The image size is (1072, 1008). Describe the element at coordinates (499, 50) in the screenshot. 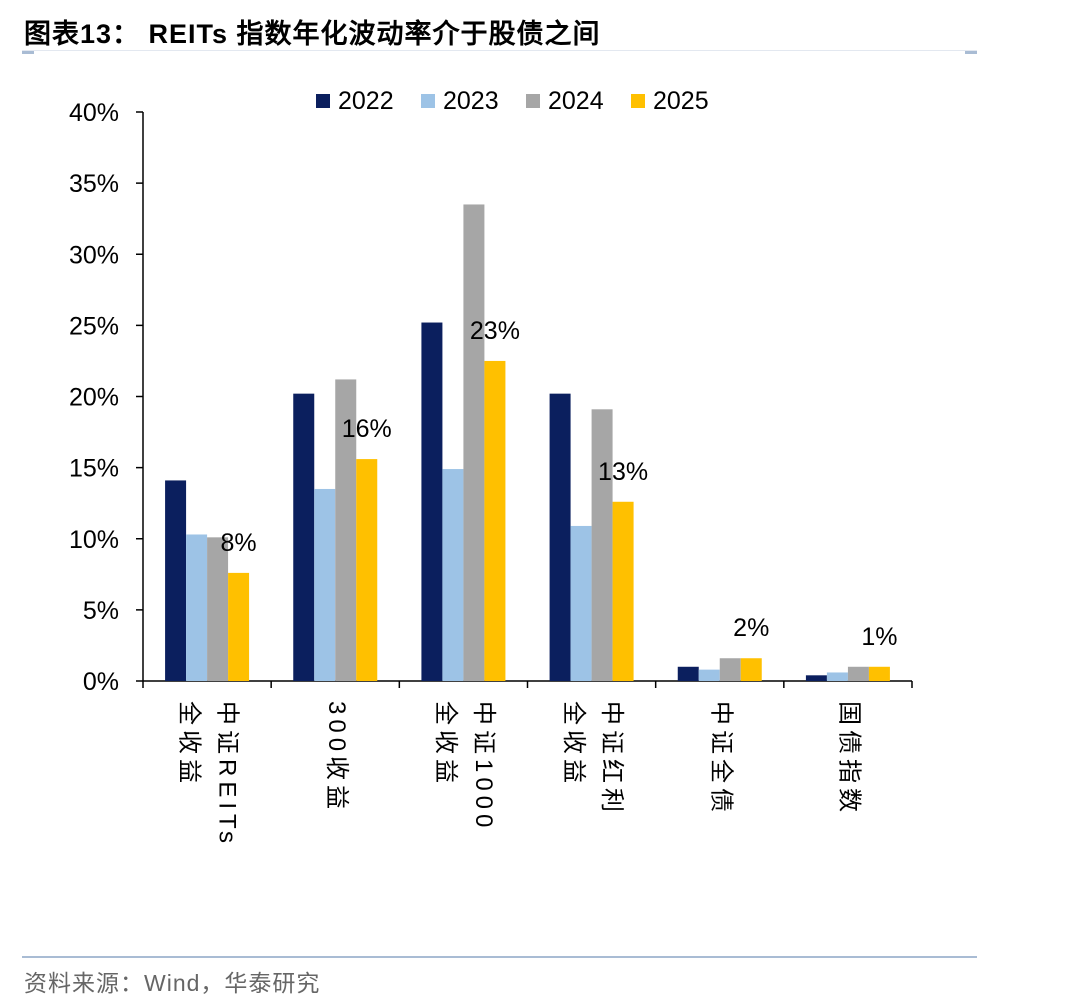

I see `title-divider` at that location.